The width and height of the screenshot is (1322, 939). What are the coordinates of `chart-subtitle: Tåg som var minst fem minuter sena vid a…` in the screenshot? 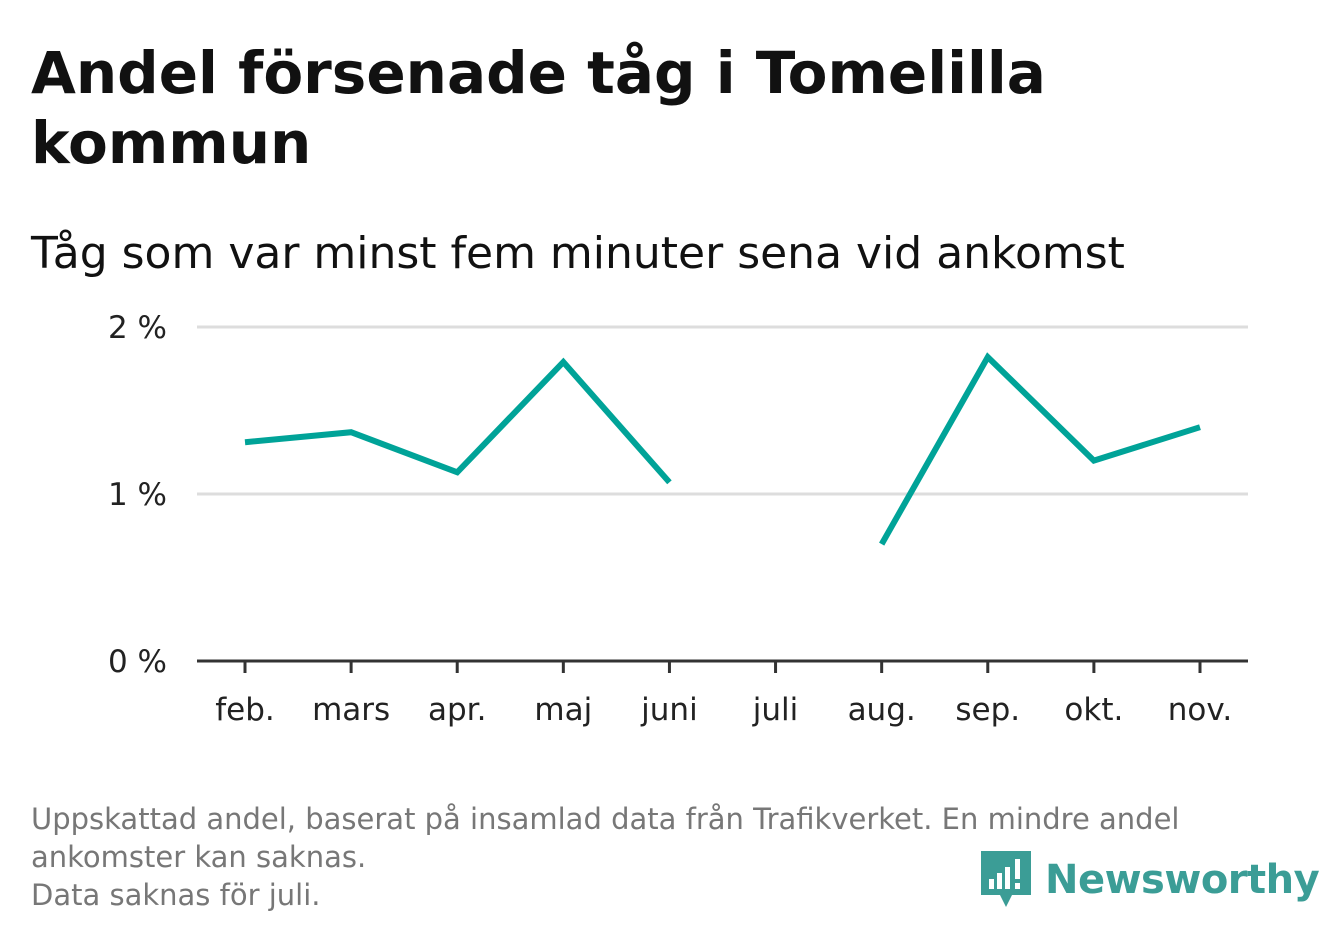 It's located at (578, 253).